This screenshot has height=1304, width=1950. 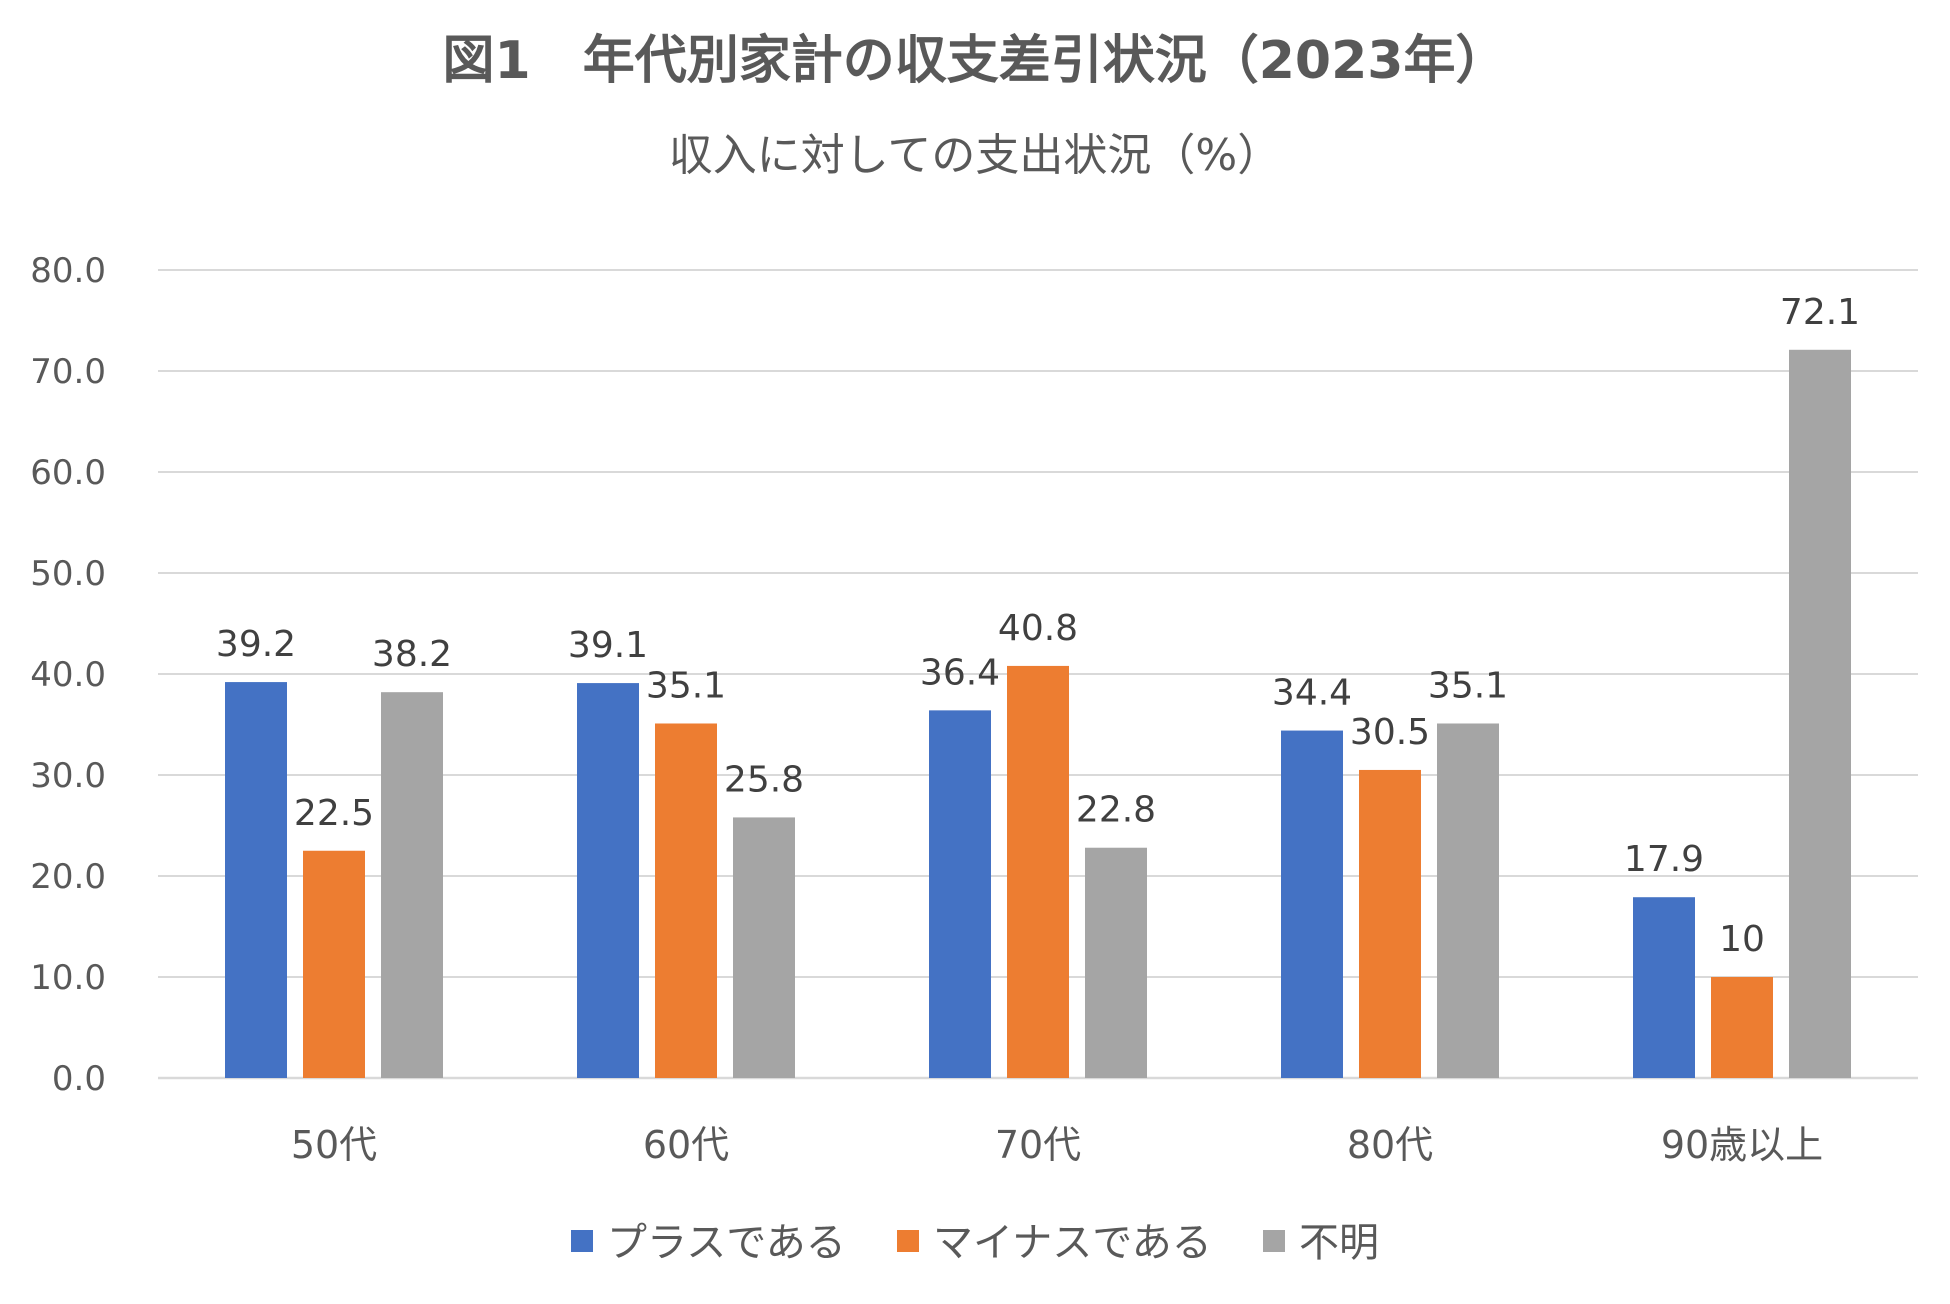 I want to click on x-category-label: 60代, so click(x=686, y=1145).